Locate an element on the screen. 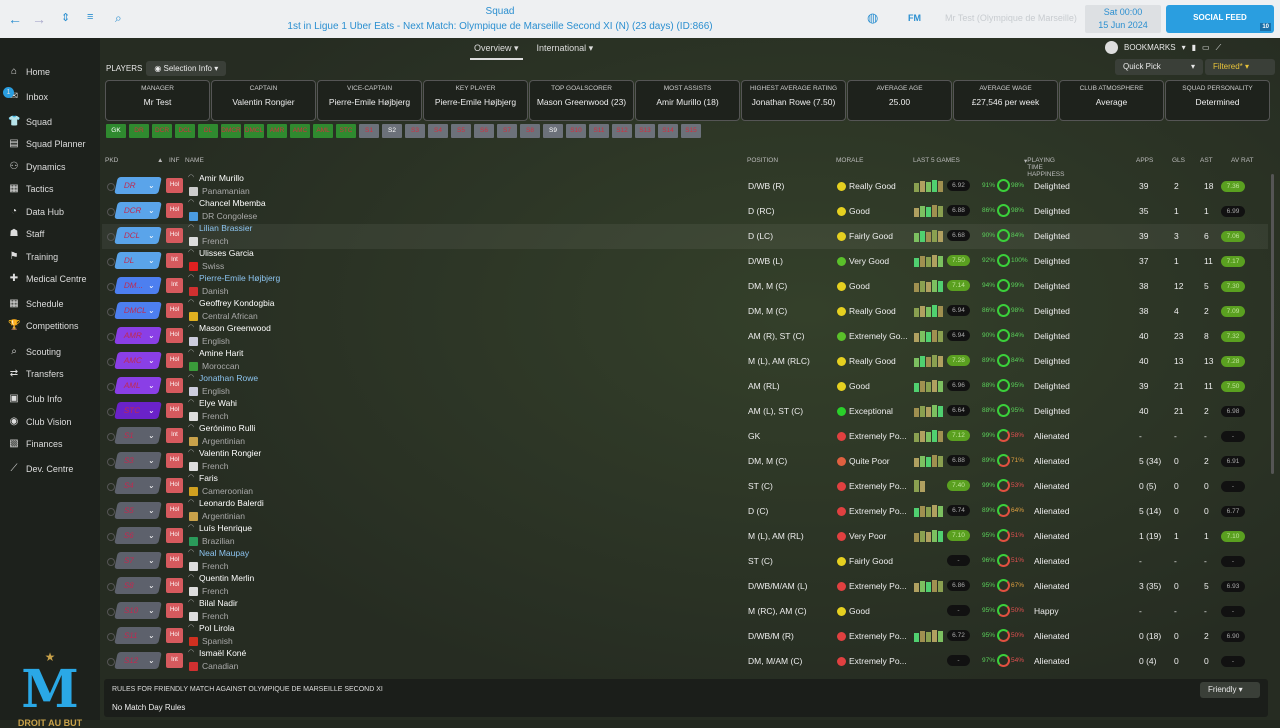 This screenshot has height=728, width=1280. position-chip: DMCL is located at coordinates (254, 131).